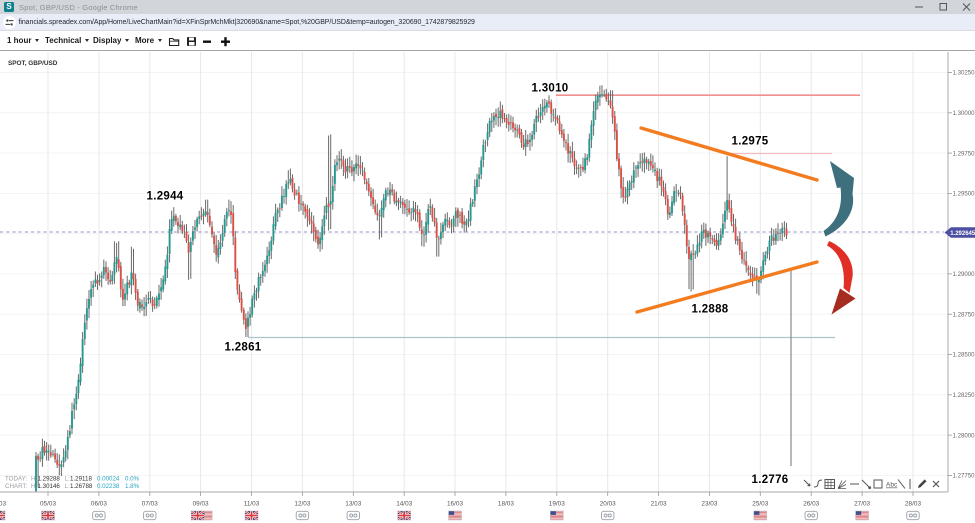 The width and height of the screenshot is (975, 523). Describe the element at coordinates (862, 504) in the screenshot. I see `svg-text: 27/03` at that location.